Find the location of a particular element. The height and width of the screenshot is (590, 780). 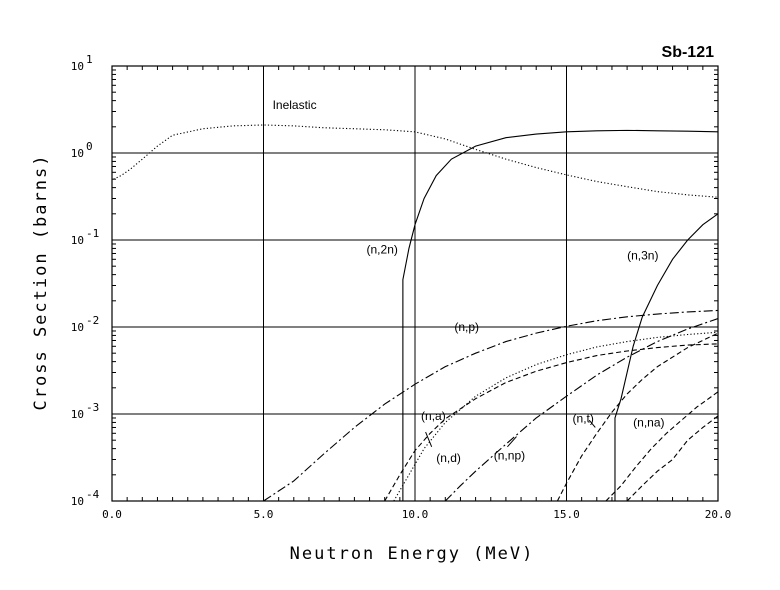

series-line-n-t is located at coordinates (637, 417).